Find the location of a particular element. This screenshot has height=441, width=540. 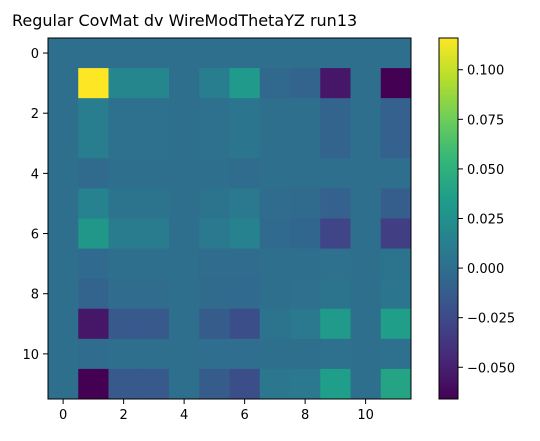

x-tick-label: 6 is located at coordinates (244, 415).